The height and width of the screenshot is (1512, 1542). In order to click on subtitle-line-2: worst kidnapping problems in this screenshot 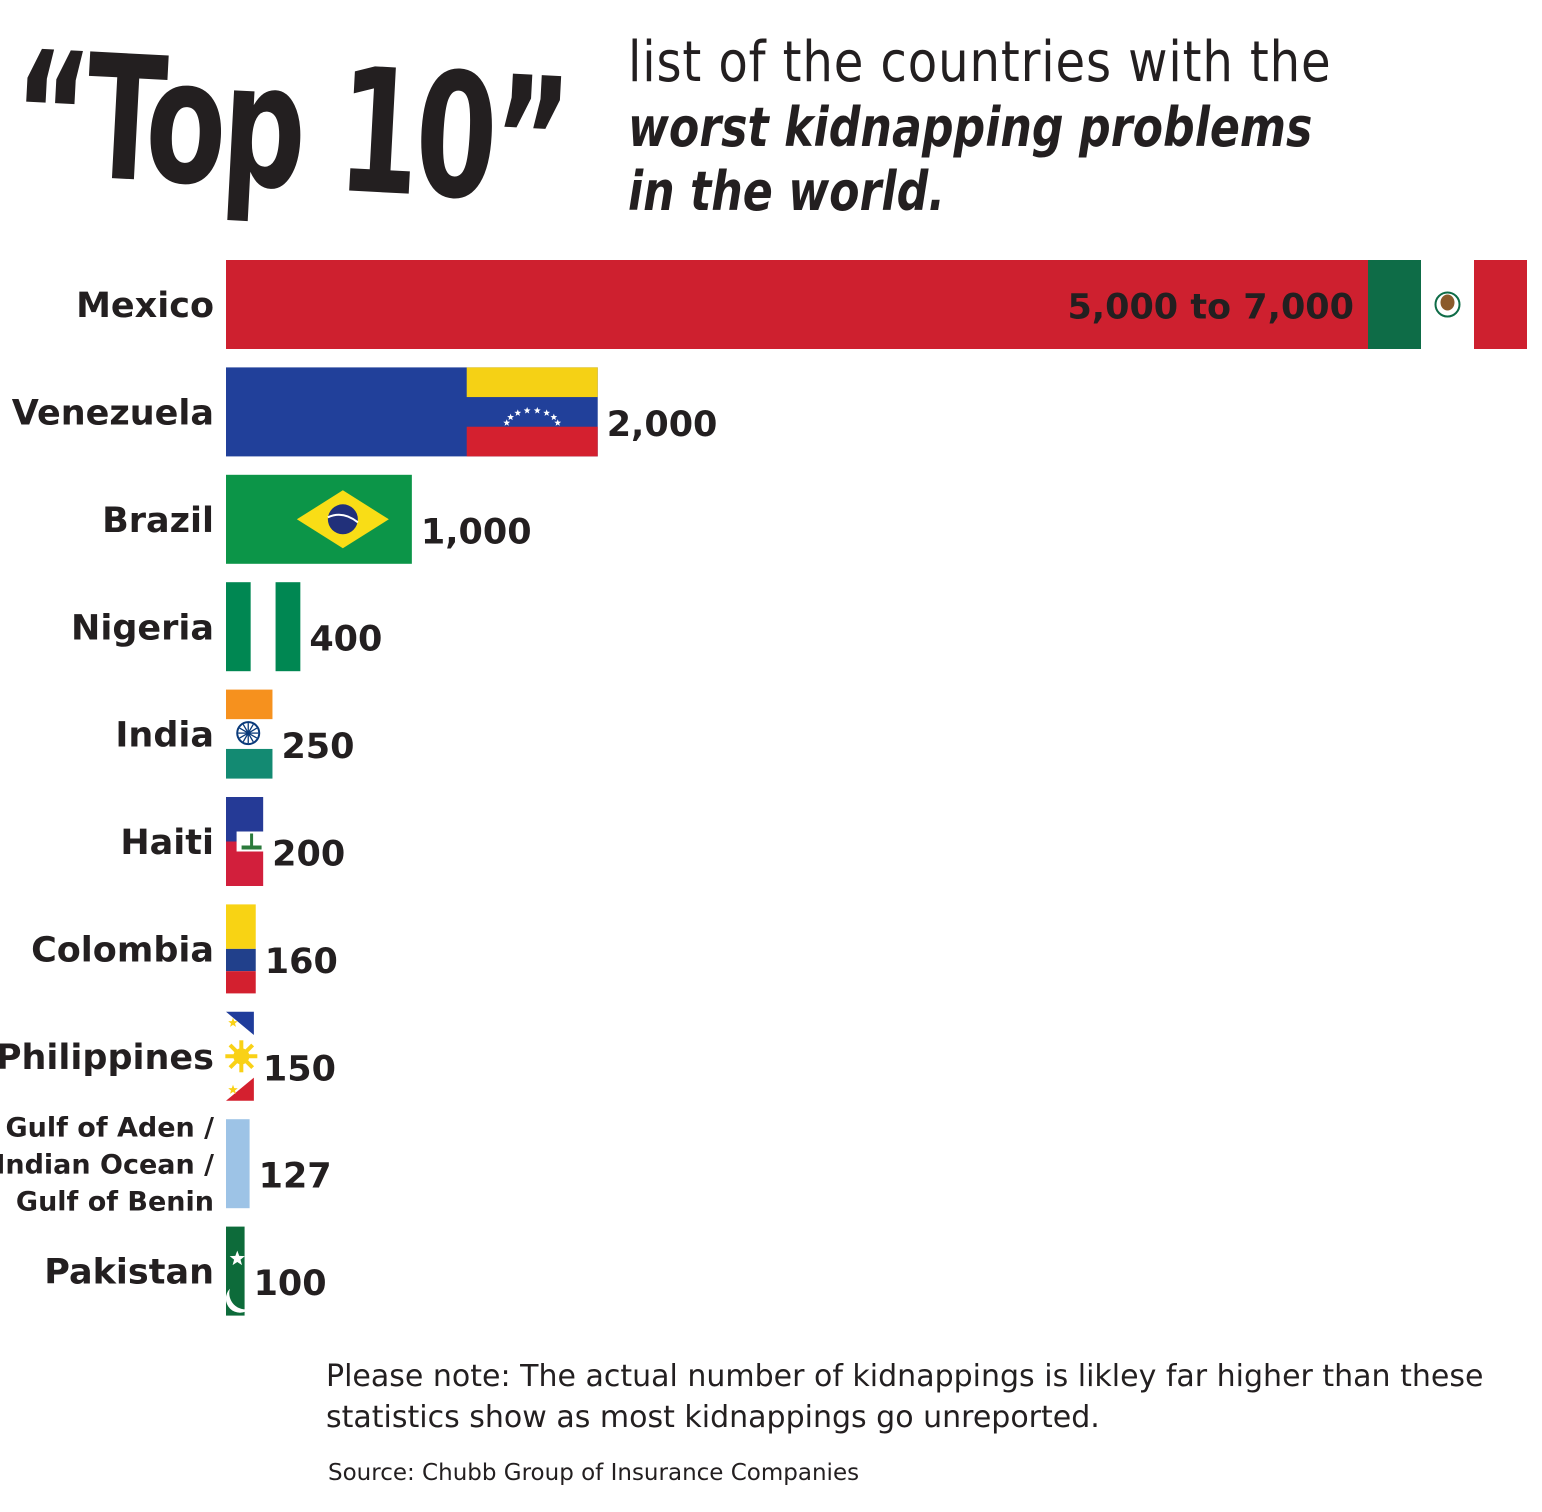, I will do `click(970, 127)`.